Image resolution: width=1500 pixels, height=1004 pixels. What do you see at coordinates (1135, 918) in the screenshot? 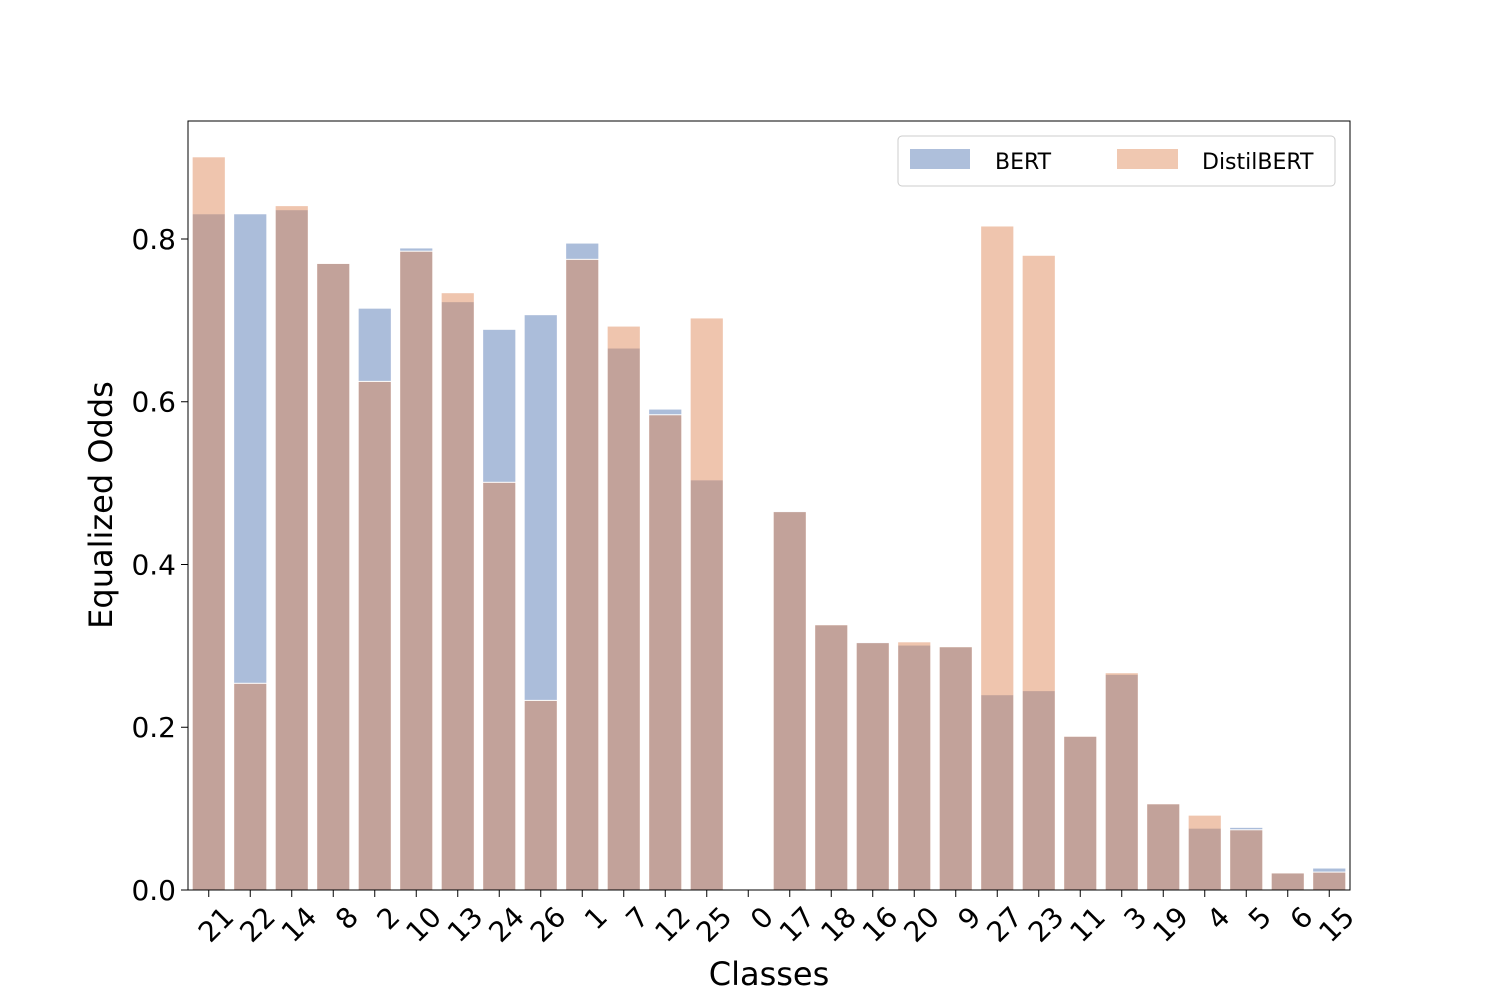
I see `x-tick-label: 3` at bounding box center [1135, 918].